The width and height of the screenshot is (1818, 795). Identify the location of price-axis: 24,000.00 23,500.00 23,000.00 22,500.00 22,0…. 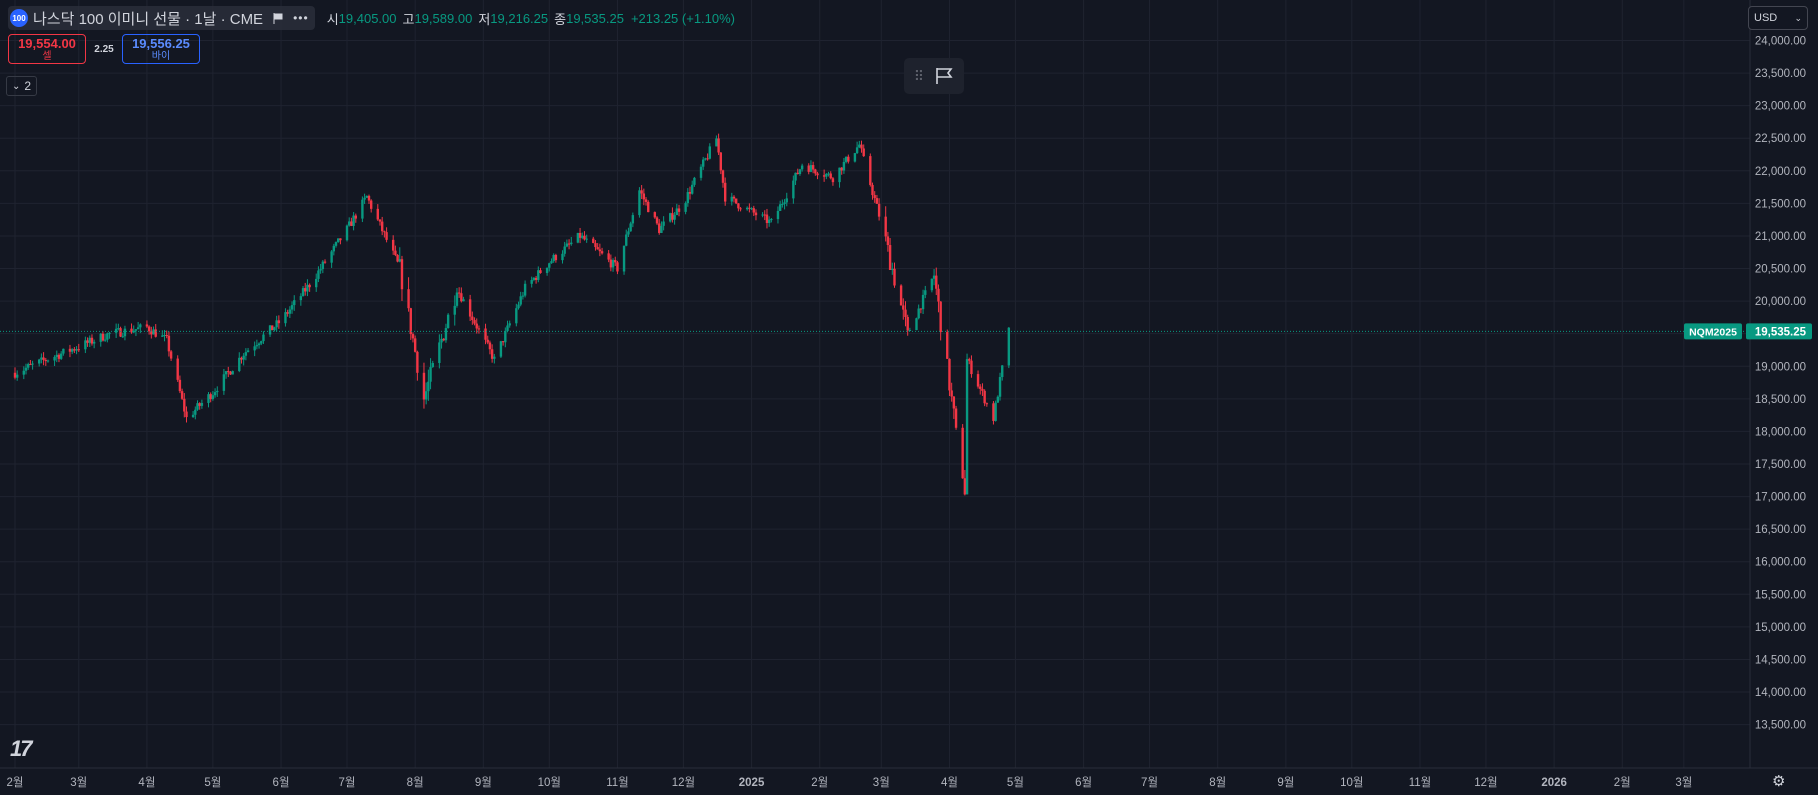
(1777, 384).